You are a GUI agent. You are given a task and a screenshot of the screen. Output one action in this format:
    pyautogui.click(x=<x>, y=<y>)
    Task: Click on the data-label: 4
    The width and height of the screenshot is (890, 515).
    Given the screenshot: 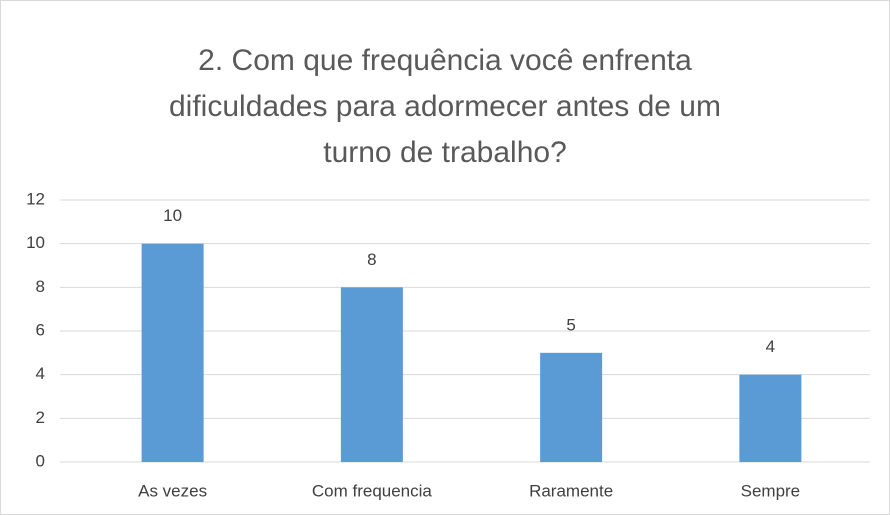 What is the action you would take?
    pyautogui.click(x=770, y=346)
    